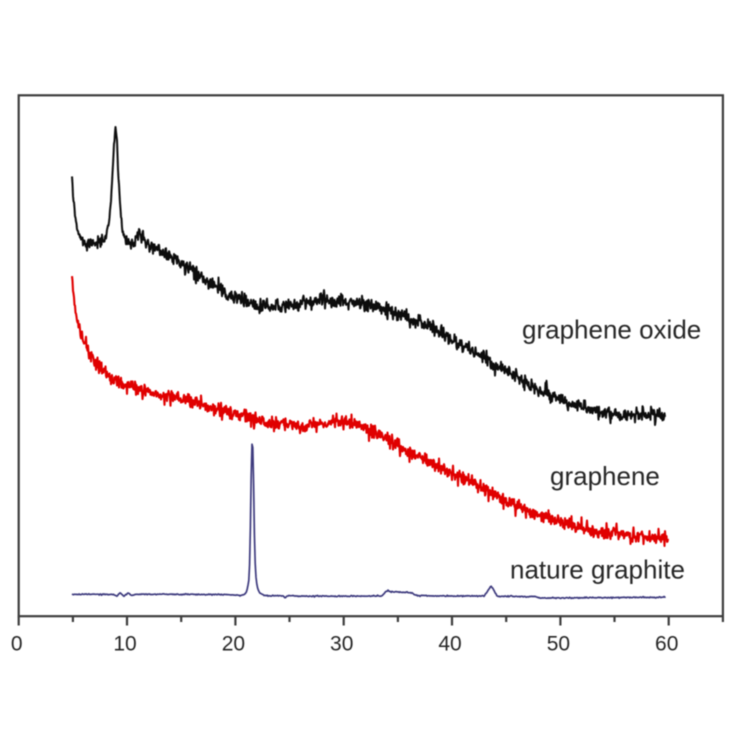 The width and height of the screenshot is (737, 737). I want to click on svg-text: 60, so click(666, 644).